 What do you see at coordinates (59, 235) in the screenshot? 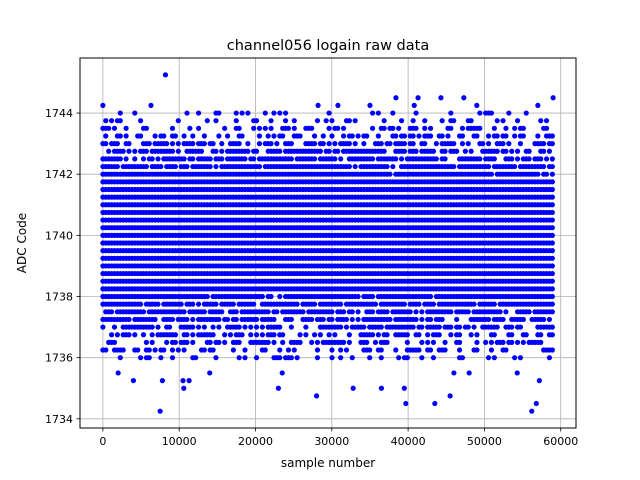
I see `y-tick-label: 1740` at bounding box center [59, 235].